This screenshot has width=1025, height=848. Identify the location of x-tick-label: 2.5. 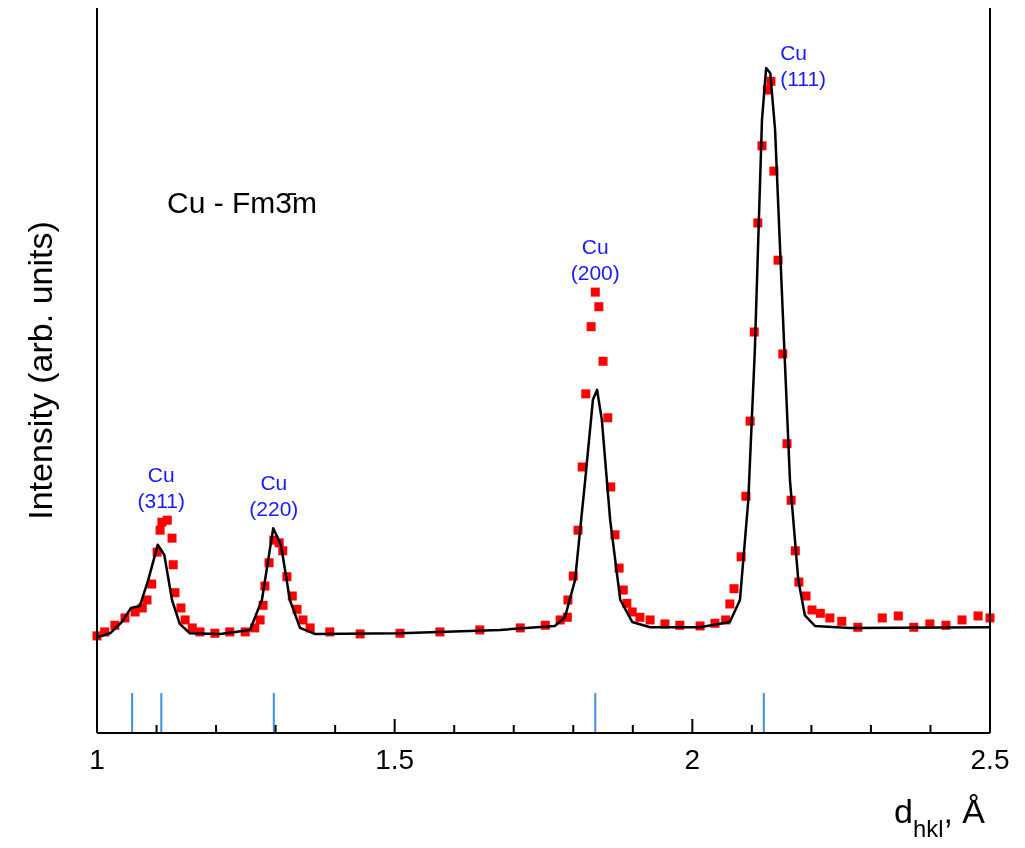
(990, 759).